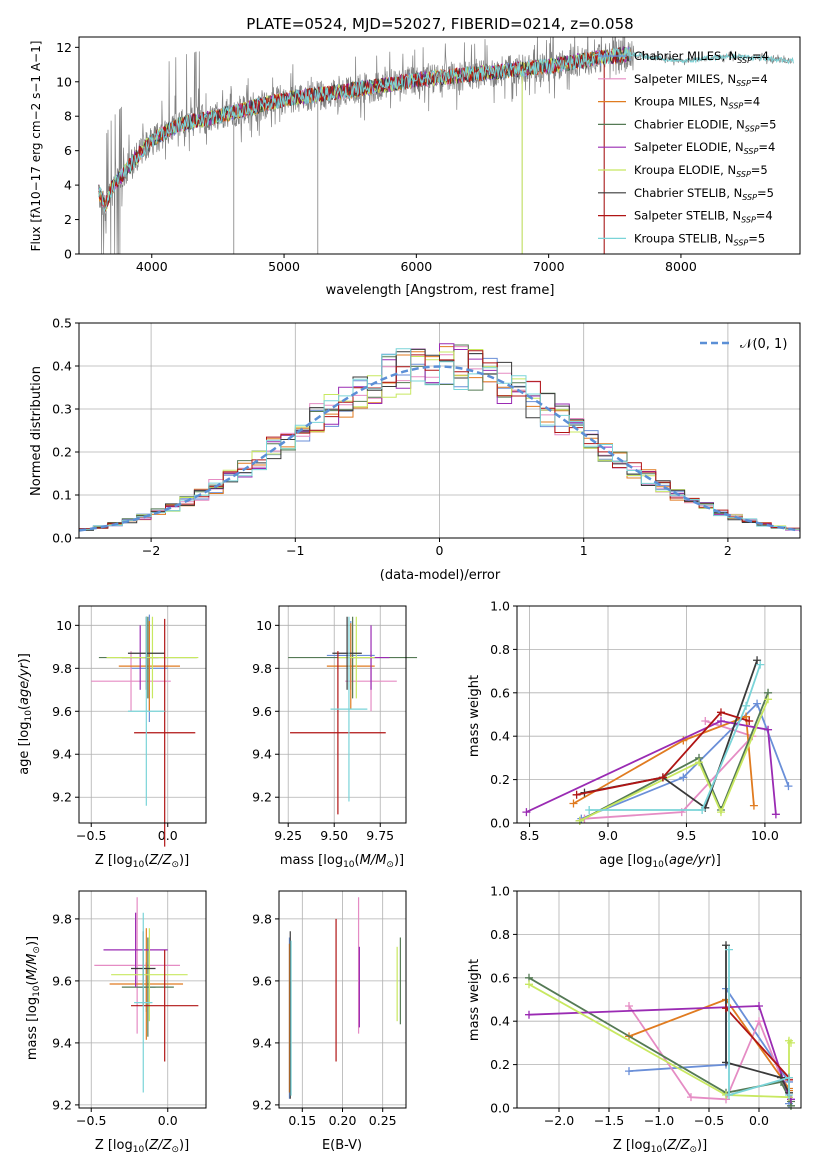  What do you see at coordinates (474, 1000) in the screenshot?
I see `weight-z-ylabel: mass weight` at bounding box center [474, 1000].